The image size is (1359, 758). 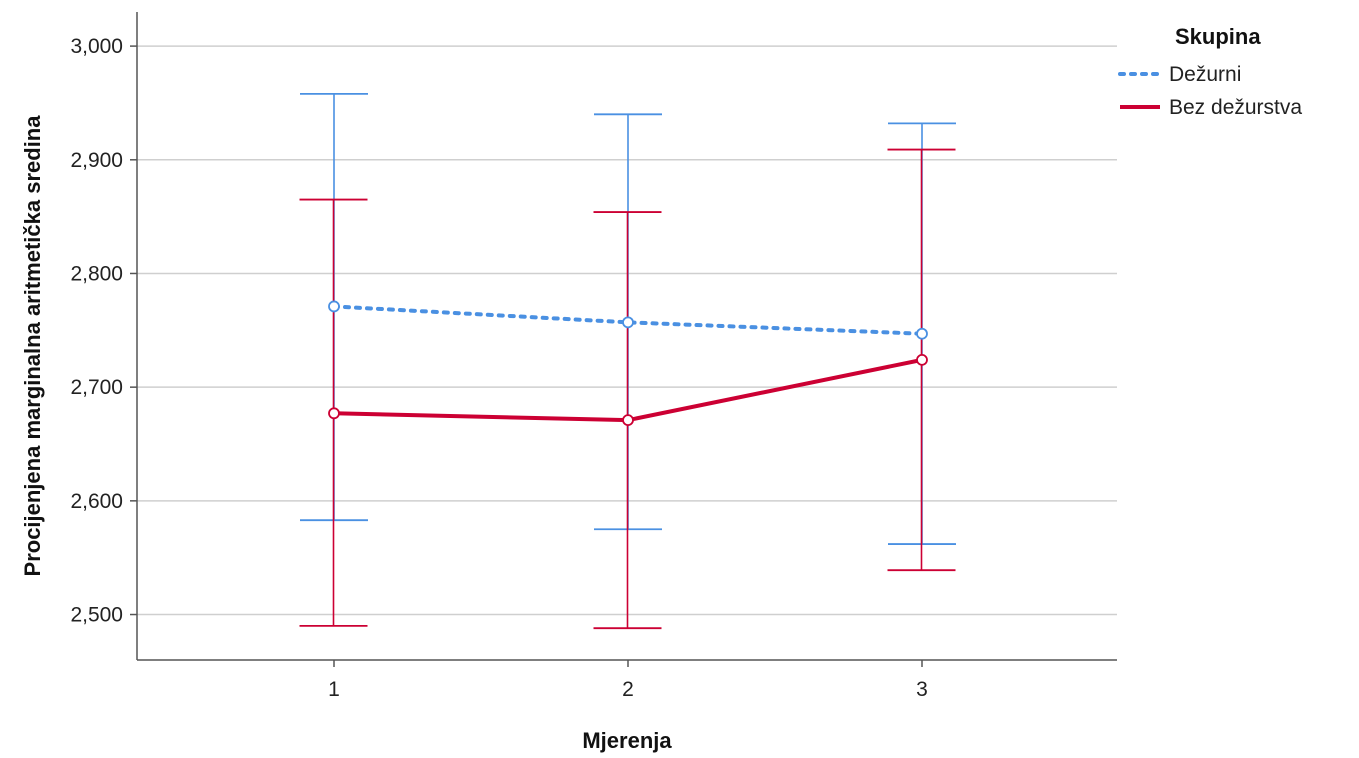 I want to click on x-tick-label: 1, so click(x=334, y=689).